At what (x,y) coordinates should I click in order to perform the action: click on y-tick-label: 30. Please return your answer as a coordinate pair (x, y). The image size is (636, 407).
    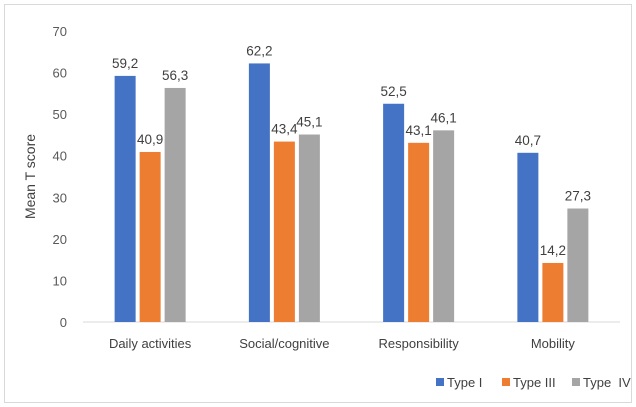
    Looking at the image, I should click on (60, 197).